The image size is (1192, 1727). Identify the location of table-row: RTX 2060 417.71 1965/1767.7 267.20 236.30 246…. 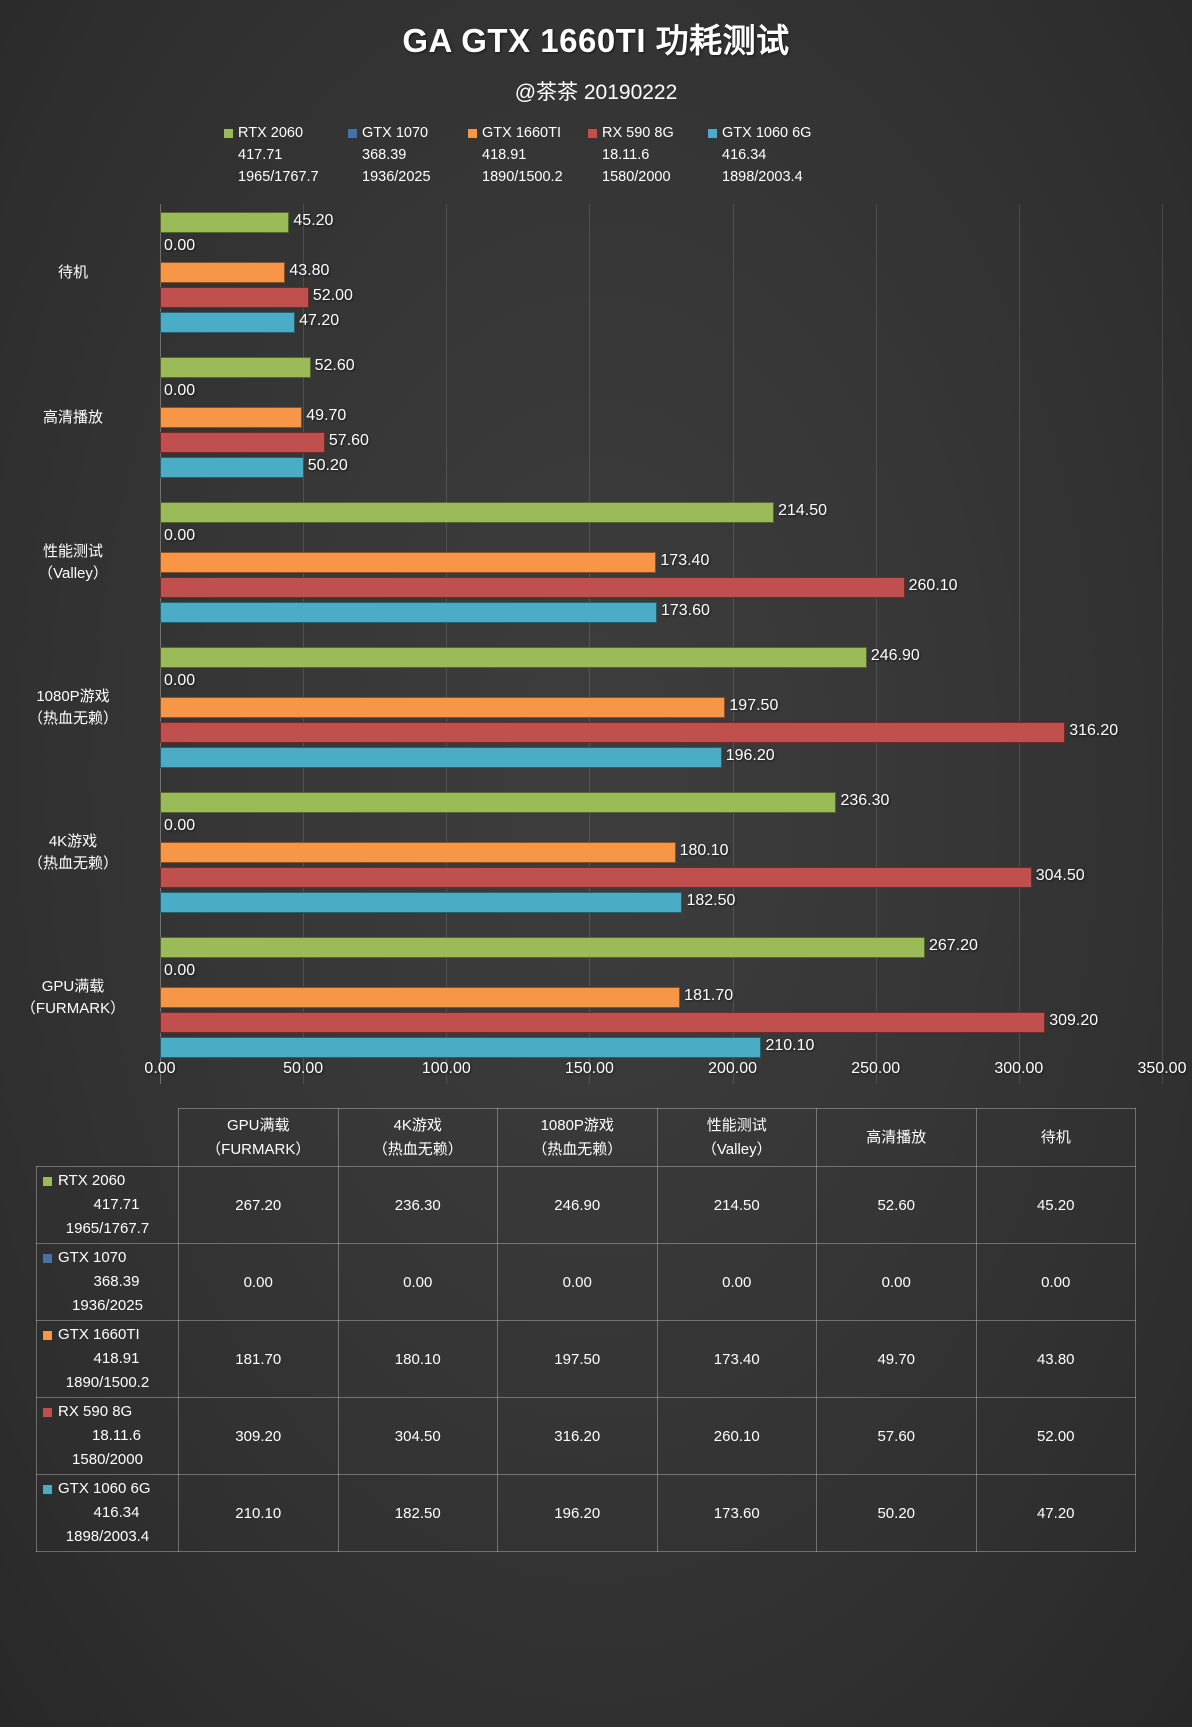
(586, 1205).